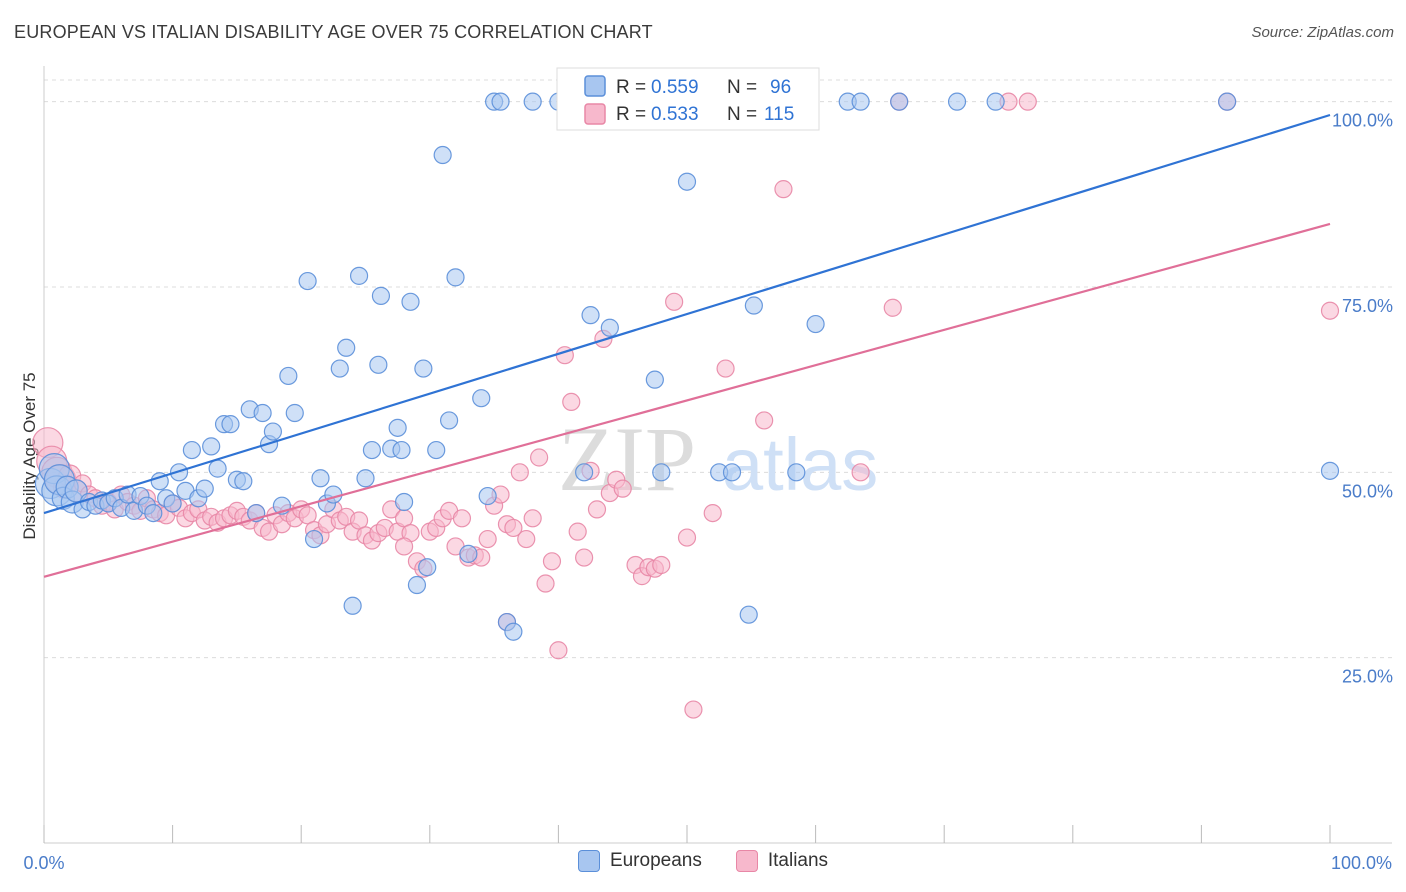 This screenshot has height=892, width=1406. What do you see at coordinates (780, 87) in the screenshot?
I see `europeans-n-value: 96` at bounding box center [780, 87].